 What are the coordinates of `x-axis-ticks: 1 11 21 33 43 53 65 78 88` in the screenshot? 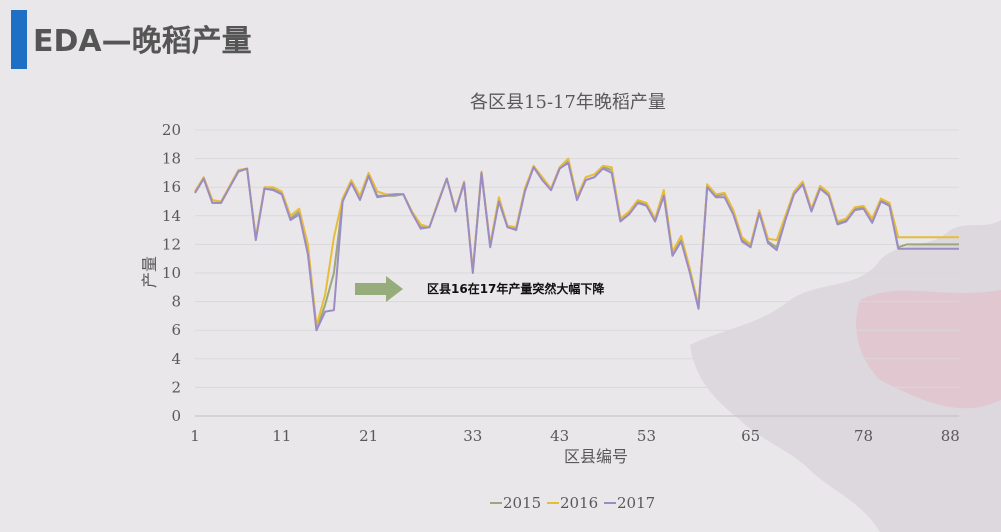 It's located at (575, 436).